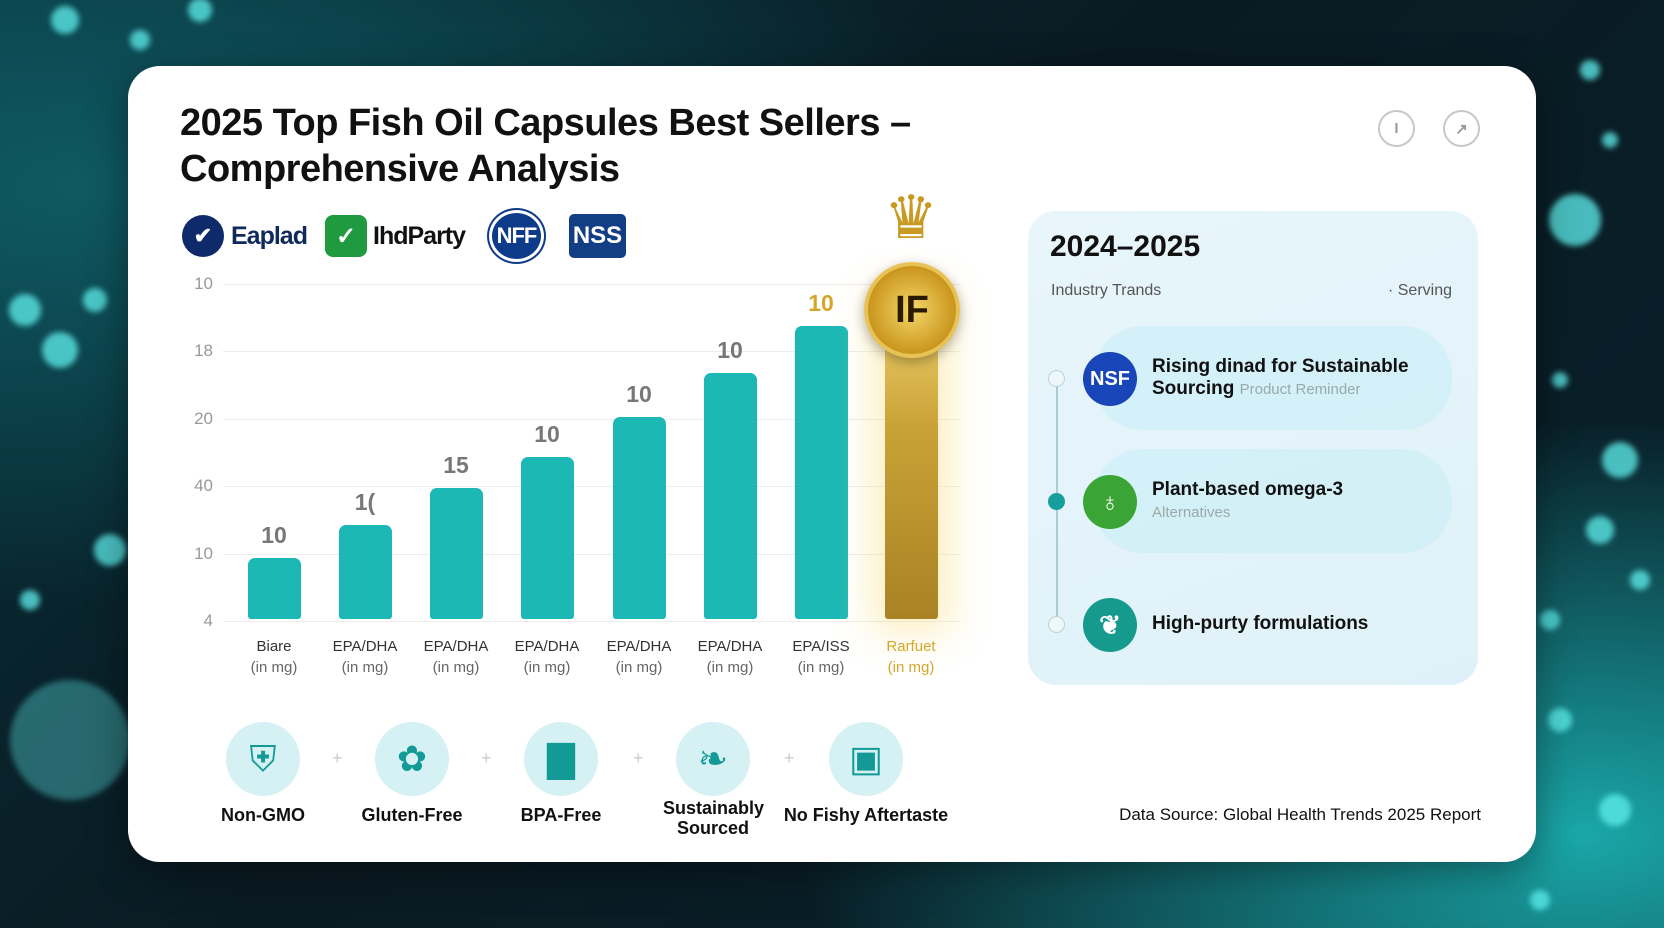 Image resolution: width=1664 pixels, height=928 pixels. What do you see at coordinates (911, 657) in the screenshot?
I see `category-label: Rarfuet (in mg)` at bounding box center [911, 657].